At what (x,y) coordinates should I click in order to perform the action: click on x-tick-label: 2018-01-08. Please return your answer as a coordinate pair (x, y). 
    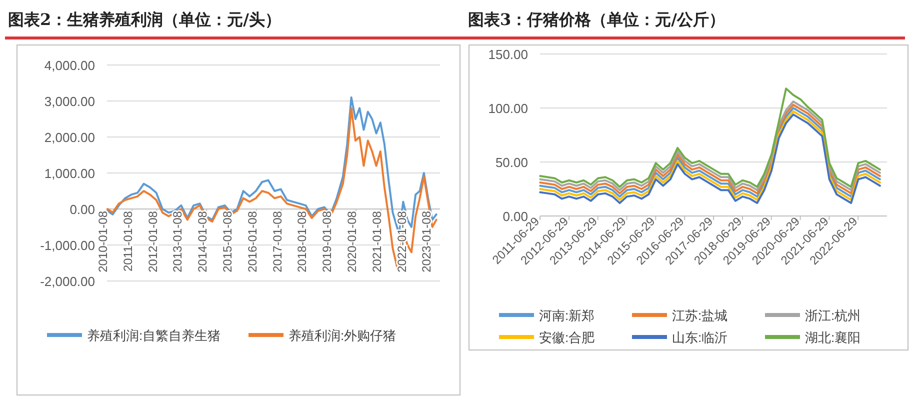
    Looking at the image, I should click on (302, 241).